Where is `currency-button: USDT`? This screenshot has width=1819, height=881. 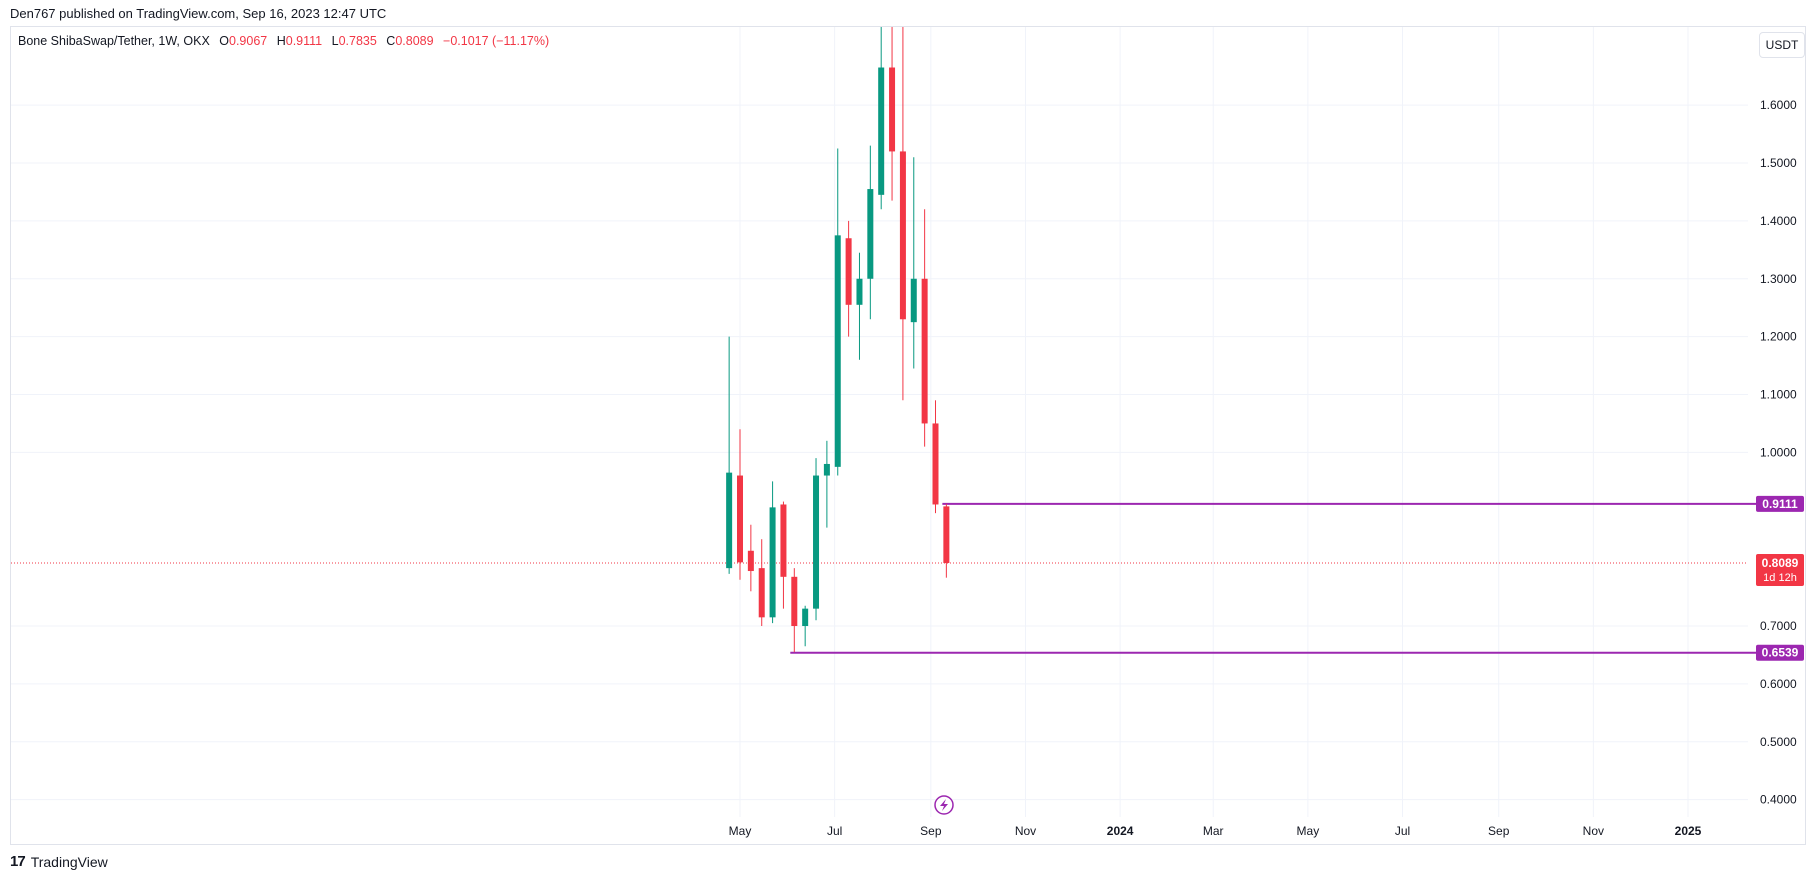
currency-button: USDT is located at coordinates (1782, 45).